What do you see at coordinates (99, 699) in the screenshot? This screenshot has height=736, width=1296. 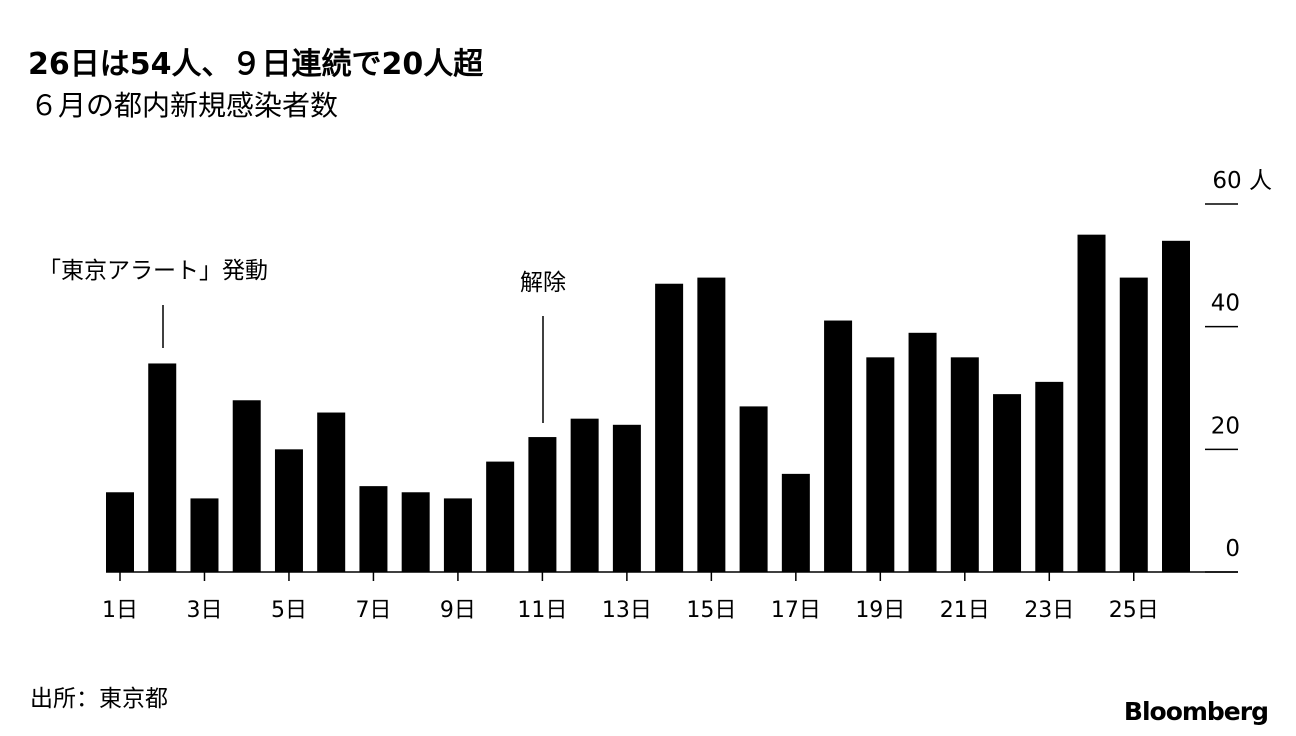 I see `source: 出所：東京都` at bounding box center [99, 699].